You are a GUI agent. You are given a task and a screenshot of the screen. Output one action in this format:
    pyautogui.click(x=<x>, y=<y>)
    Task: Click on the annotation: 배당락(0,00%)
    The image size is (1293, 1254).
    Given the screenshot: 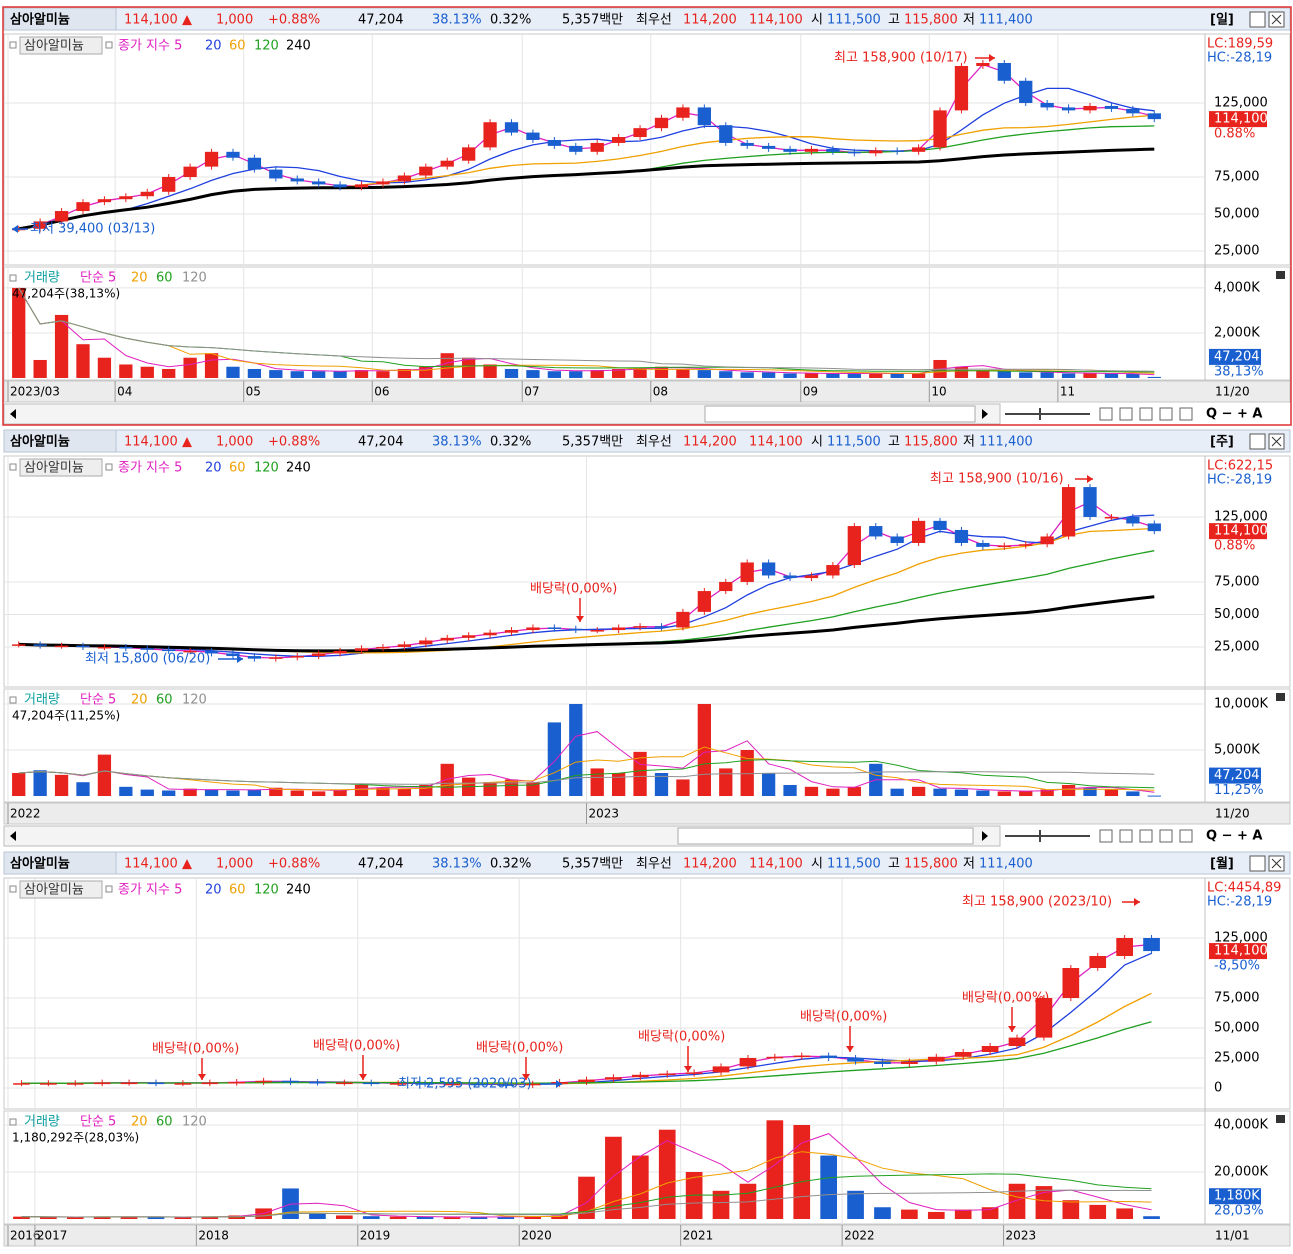 What is the action you would take?
    pyautogui.click(x=843, y=1017)
    